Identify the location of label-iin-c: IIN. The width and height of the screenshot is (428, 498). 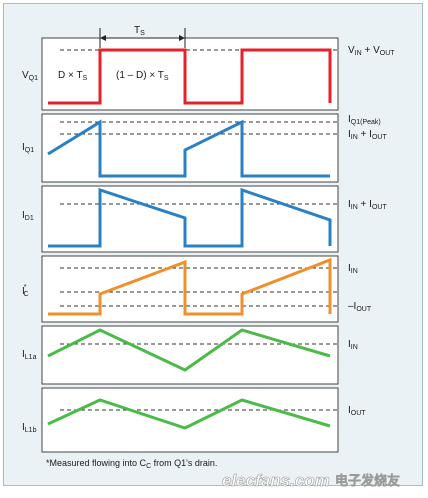
(353, 269).